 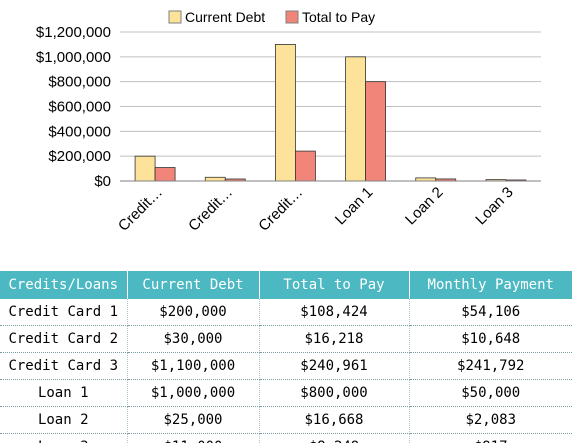 What do you see at coordinates (193, 438) in the screenshot?
I see `row-current-debt: $11,000` at bounding box center [193, 438].